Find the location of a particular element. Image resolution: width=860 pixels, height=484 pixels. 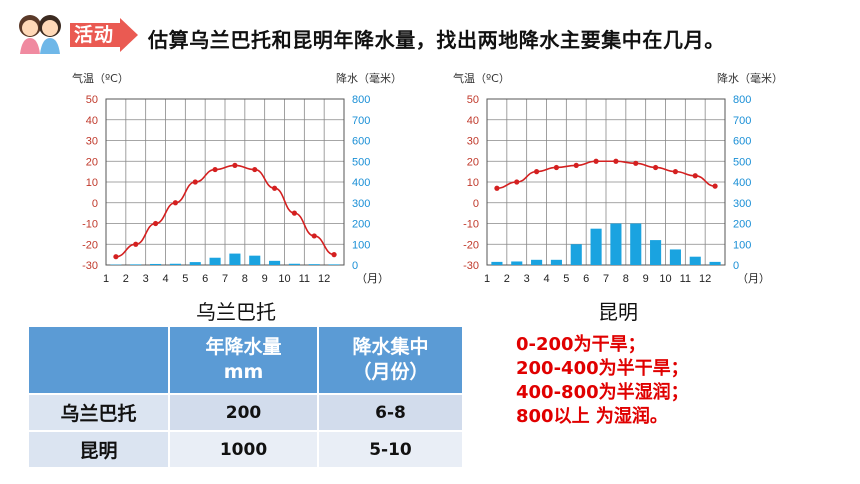

legend-line: 800以上 为湿润。 is located at coordinates (592, 416).